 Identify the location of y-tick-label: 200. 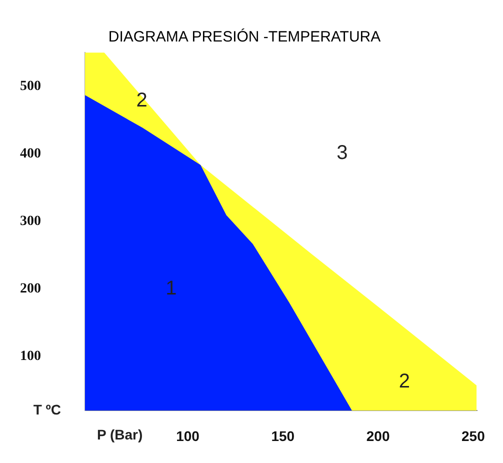
(30, 289).